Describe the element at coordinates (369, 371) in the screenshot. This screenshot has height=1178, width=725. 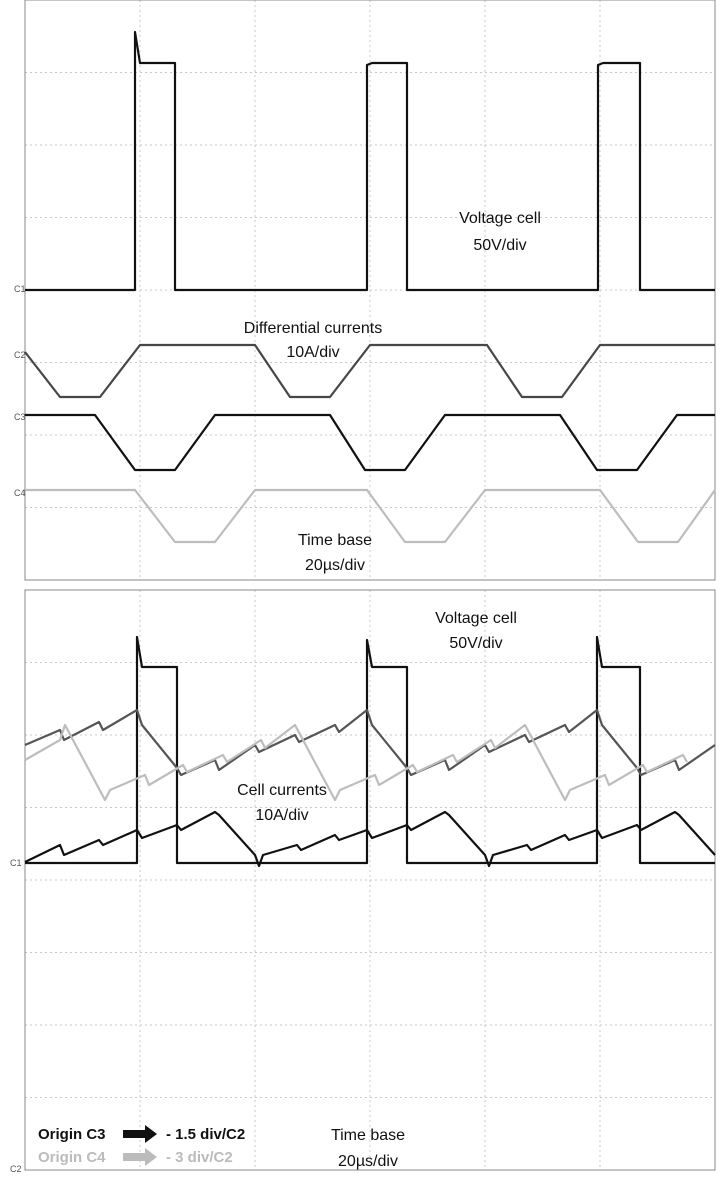
I see `current-trace-c2` at that location.